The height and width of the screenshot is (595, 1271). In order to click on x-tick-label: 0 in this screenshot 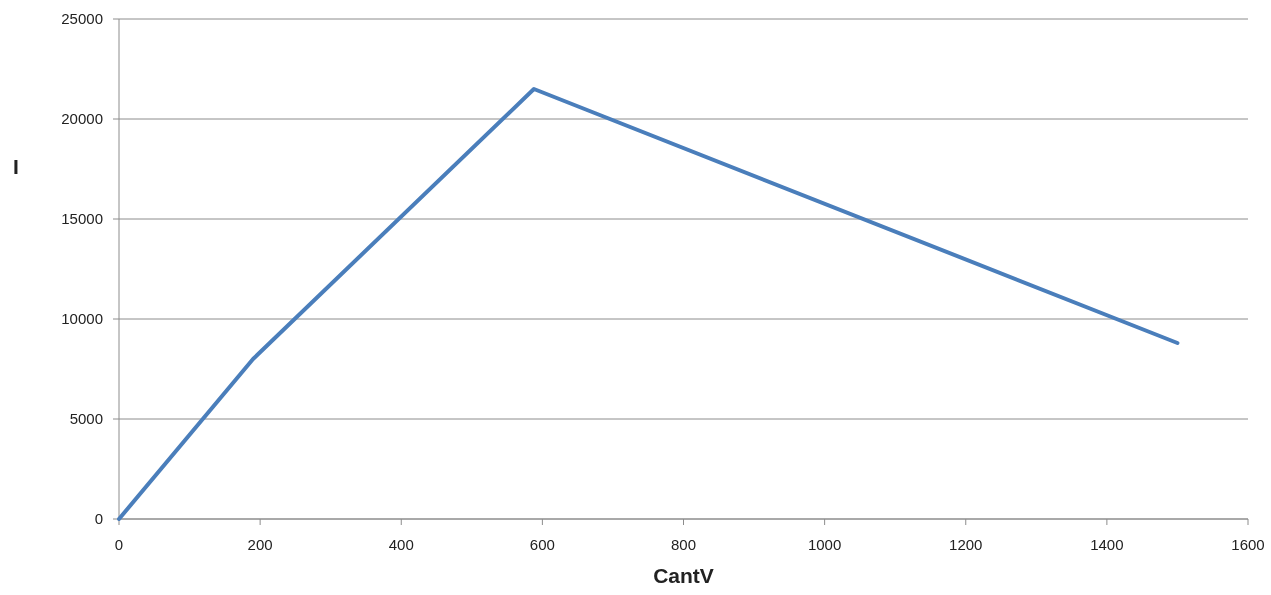, I will do `click(119, 544)`.